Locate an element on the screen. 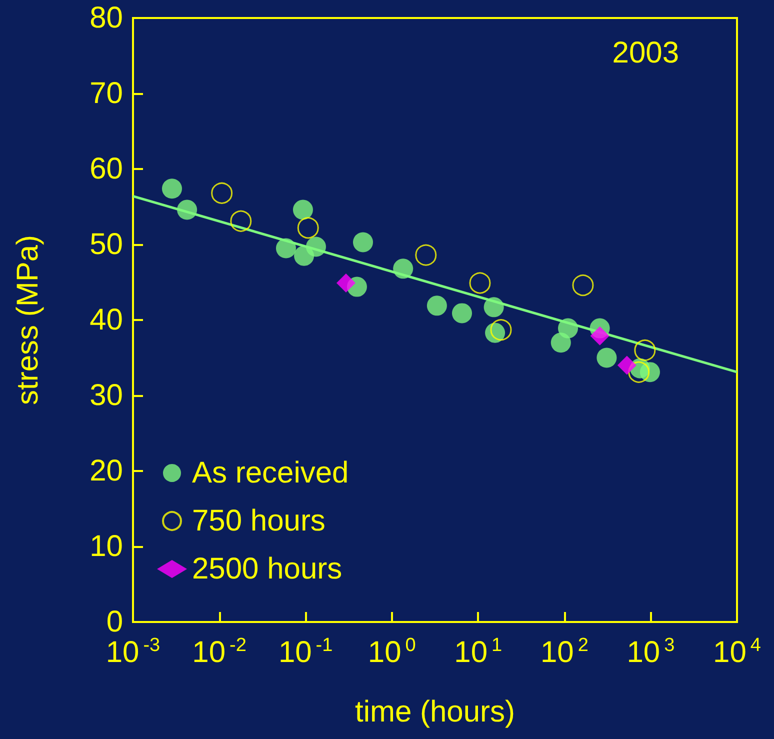 The image size is (774, 739). y-tick-label: 80 is located at coordinates (106, 18).